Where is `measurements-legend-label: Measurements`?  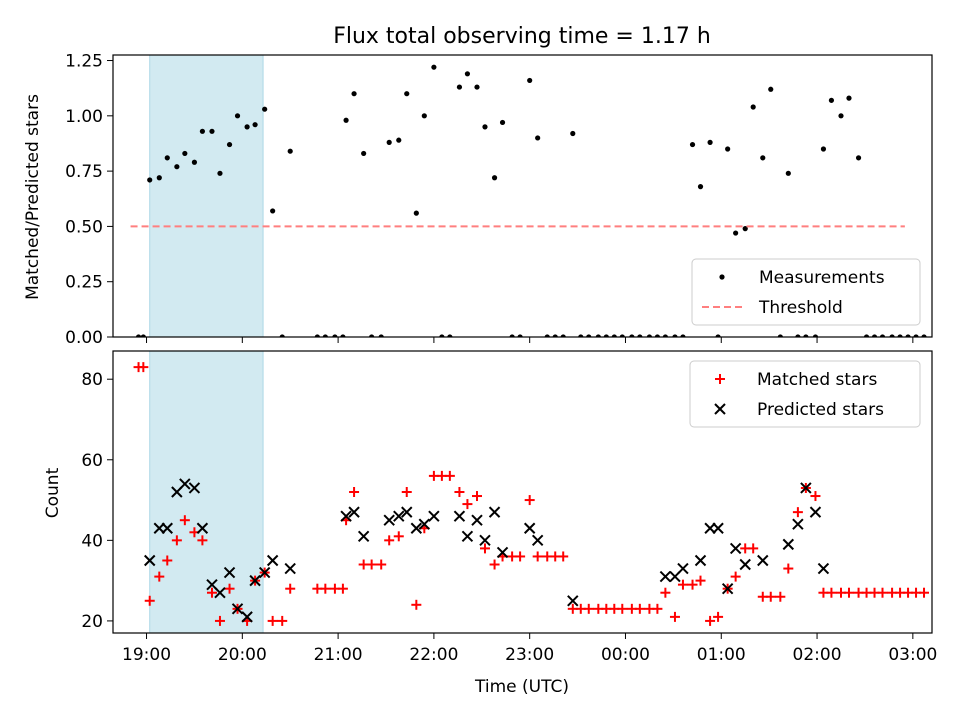
measurements-legend-label: Measurements is located at coordinates (822, 278).